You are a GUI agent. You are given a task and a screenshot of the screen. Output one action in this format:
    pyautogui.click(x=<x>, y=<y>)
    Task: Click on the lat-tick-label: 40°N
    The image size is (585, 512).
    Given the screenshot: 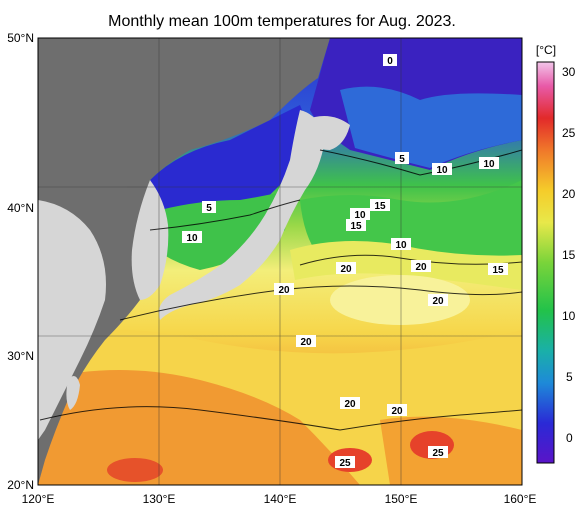 What is the action you would take?
    pyautogui.click(x=20, y=208)
    